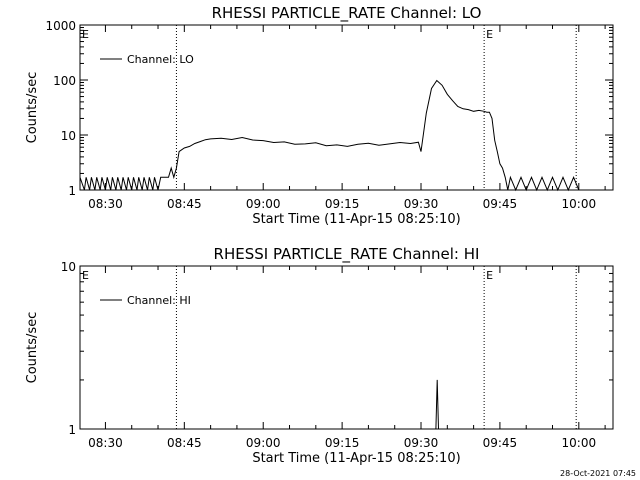 The image size is (640, 480). Describe the element at coordinates (60, 26) in the screenshot. I see `lo-y-tick-label: 1000` at that location.